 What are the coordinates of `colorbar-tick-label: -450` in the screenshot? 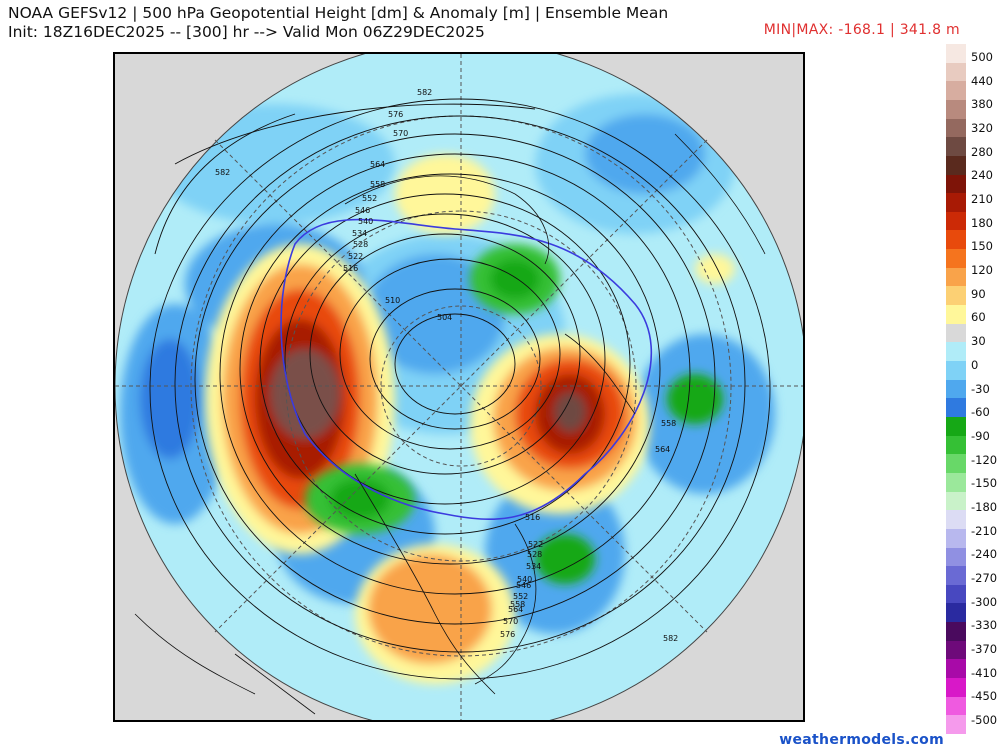 It's located at (984, 696).